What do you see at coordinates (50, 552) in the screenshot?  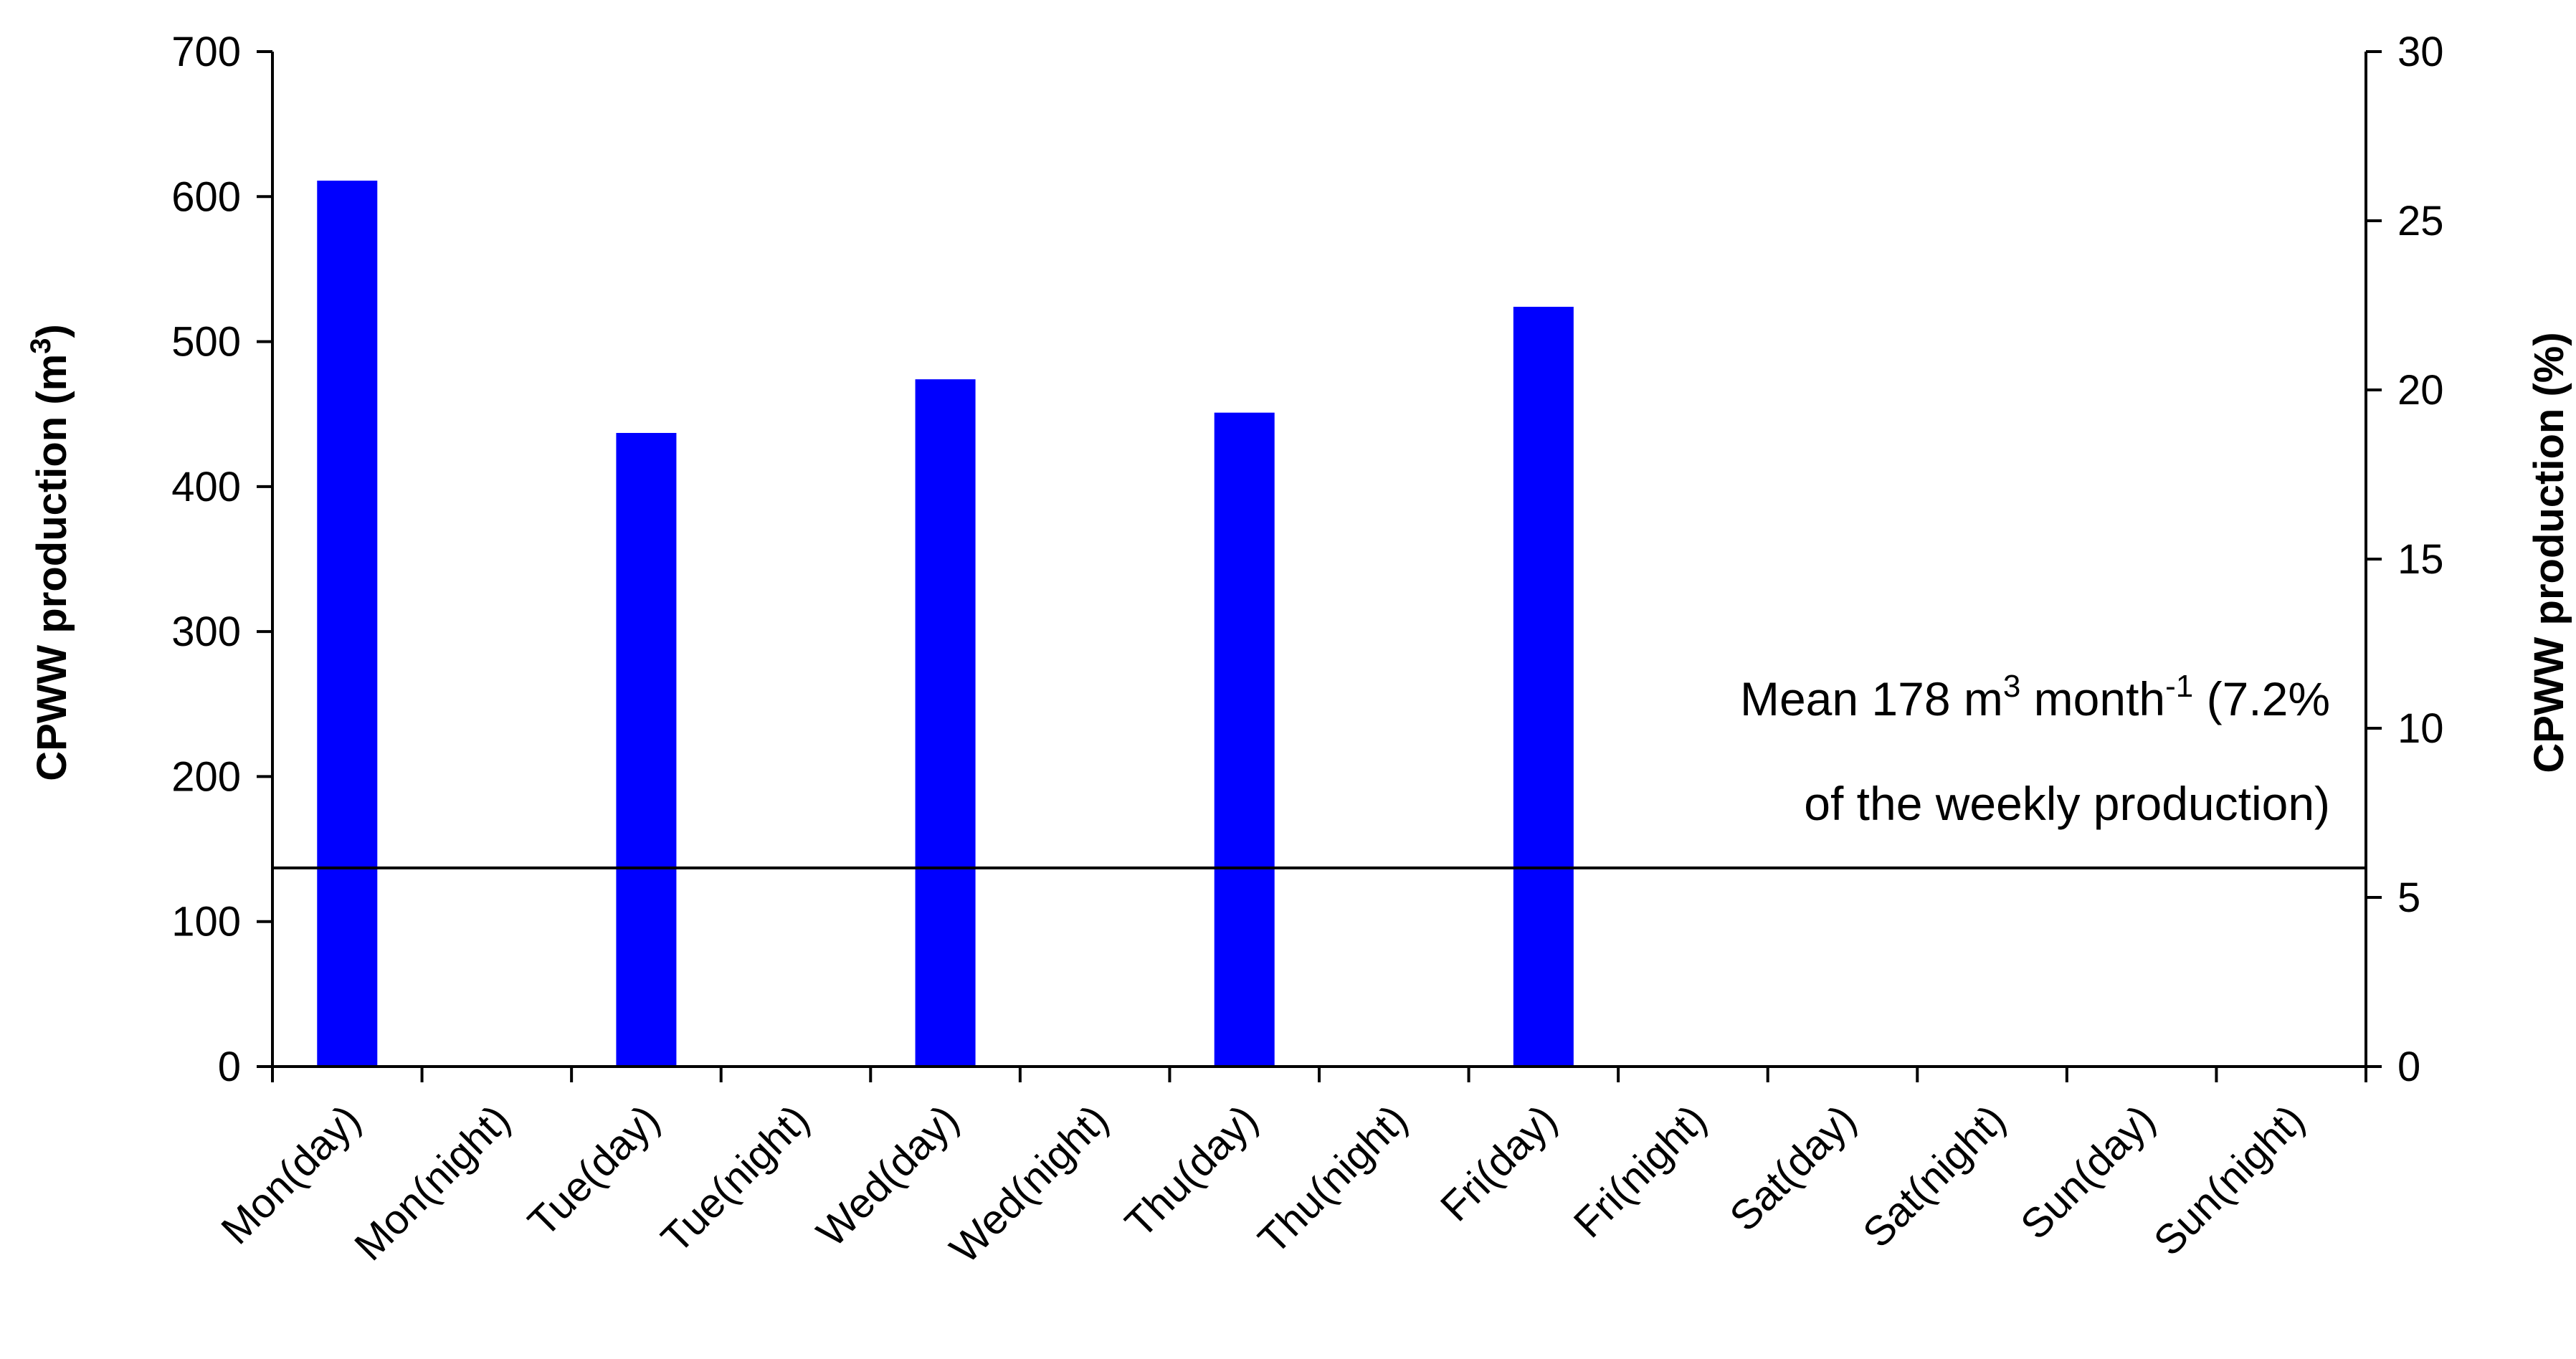 I see `y-axis-title-left: CPWW production (m3)` at bounding box center [50, 552].